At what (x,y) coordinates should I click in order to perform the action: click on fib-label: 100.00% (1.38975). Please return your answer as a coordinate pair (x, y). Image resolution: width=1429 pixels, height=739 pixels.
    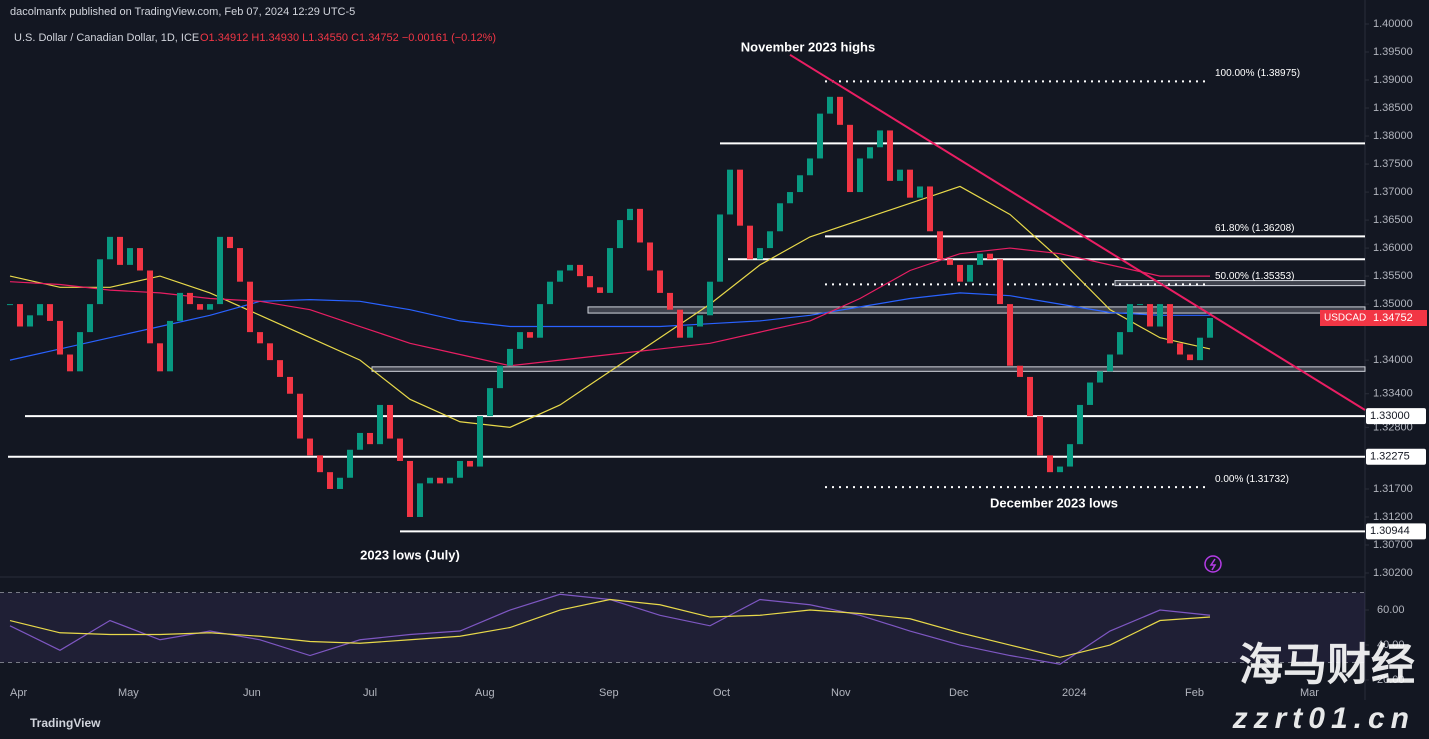
    Looking at the image, I should click on (1257, 73).